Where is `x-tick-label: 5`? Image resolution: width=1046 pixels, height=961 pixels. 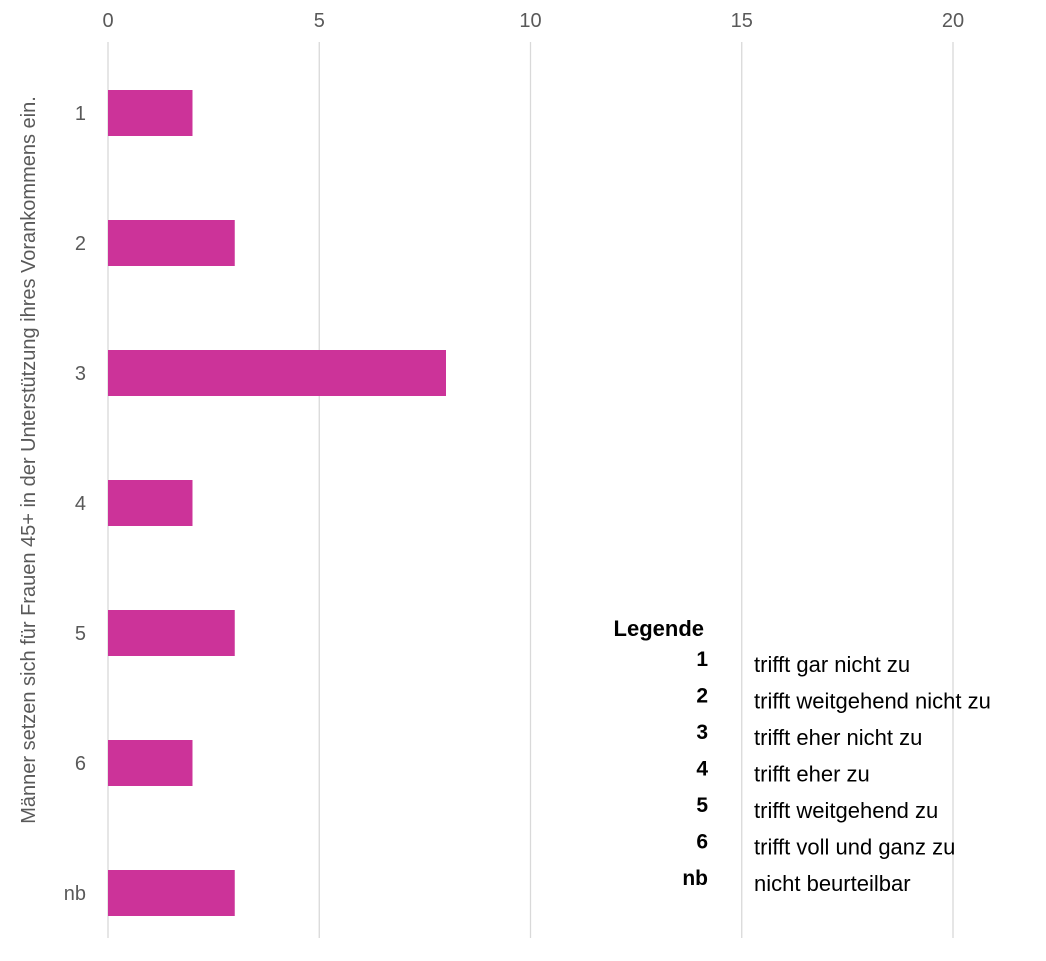
x-tick-label: 5 is located at coordinates (319, 21).